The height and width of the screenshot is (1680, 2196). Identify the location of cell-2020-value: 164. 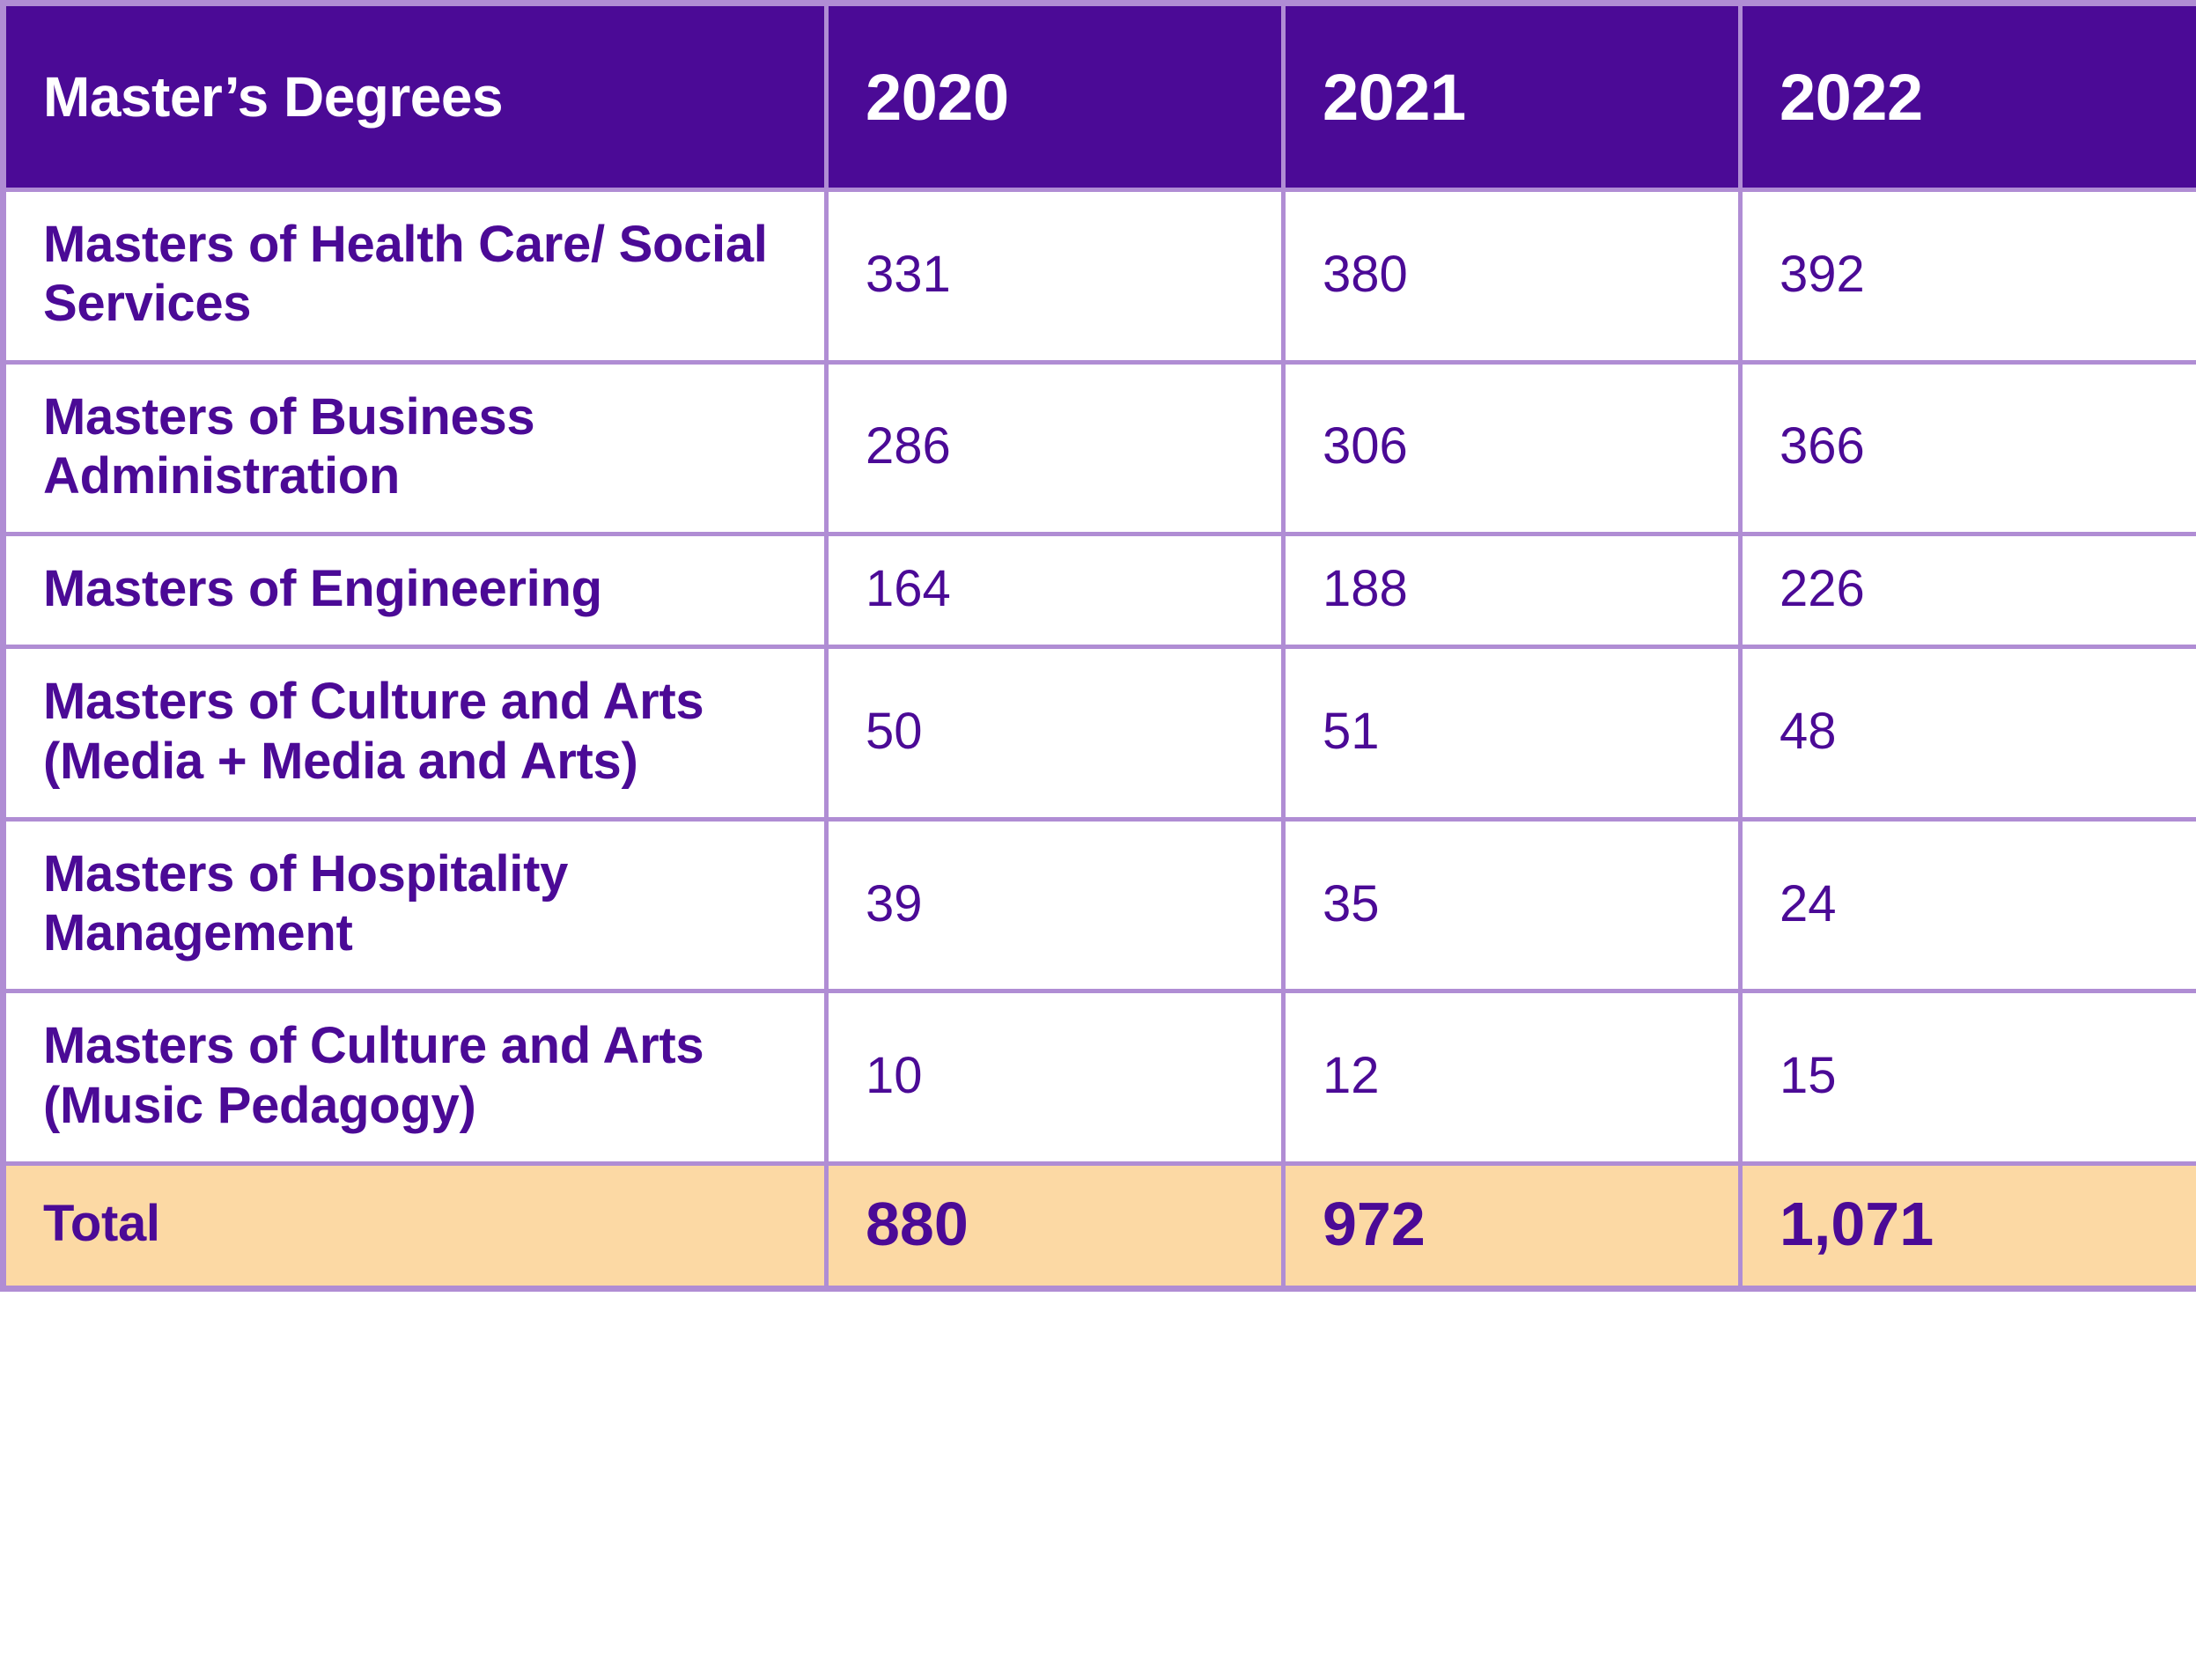
(1055, 591).